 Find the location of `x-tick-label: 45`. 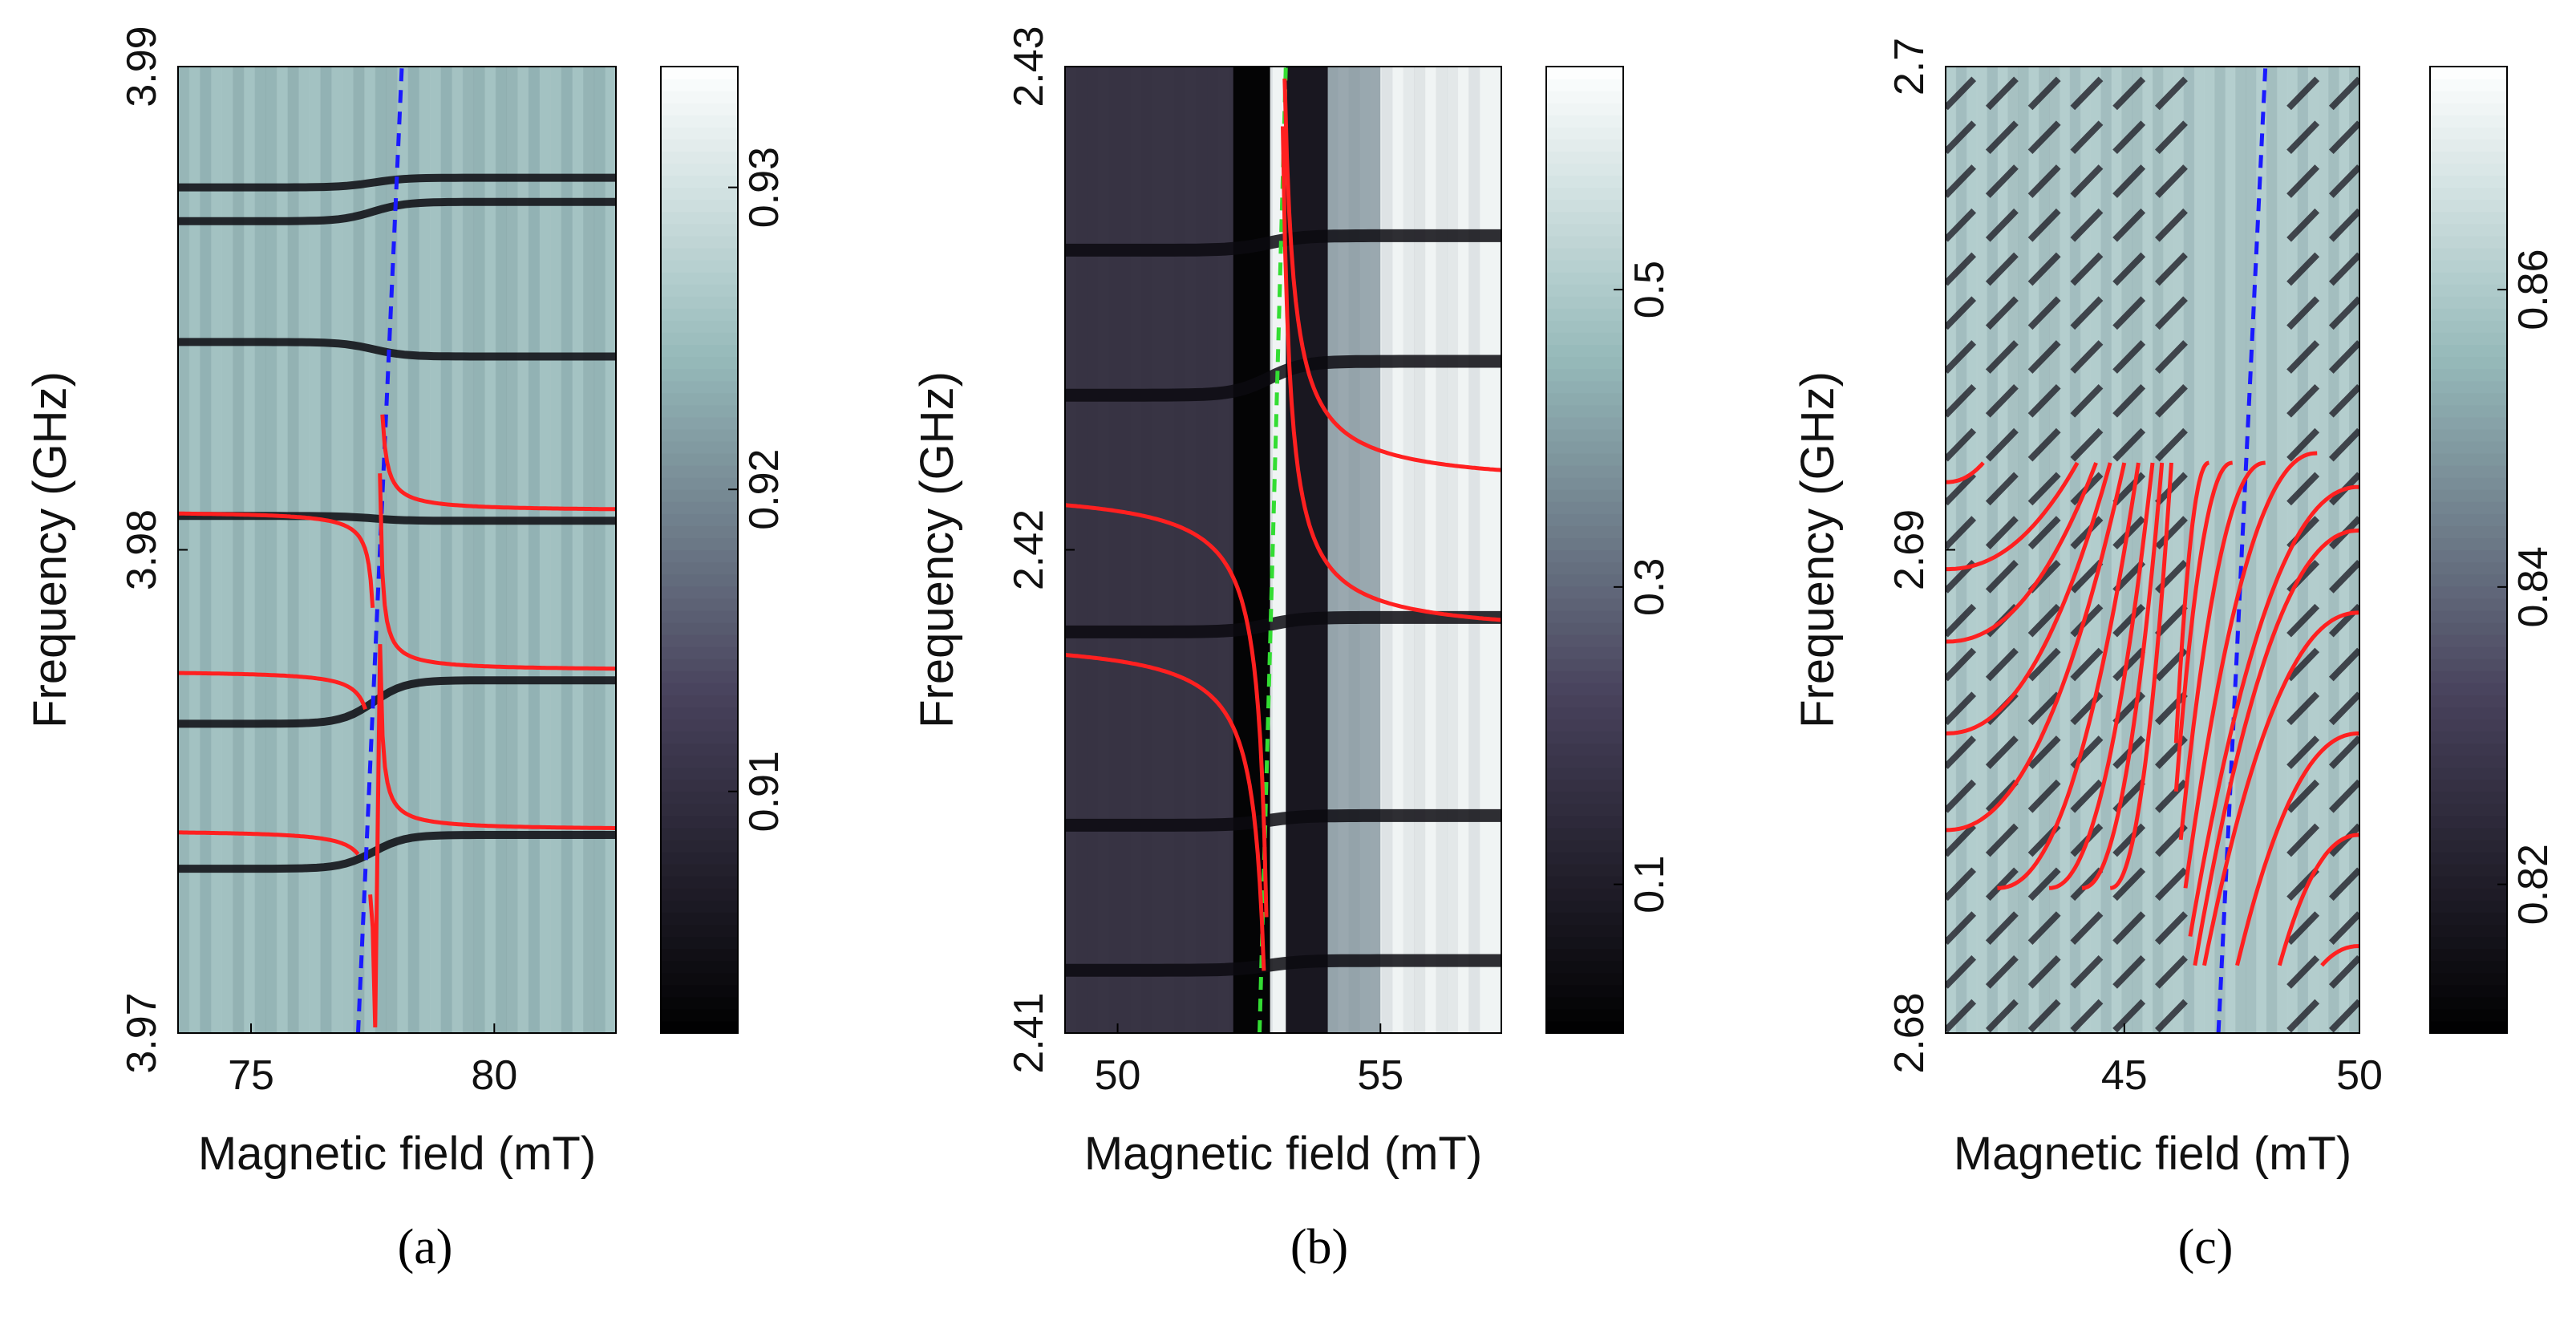

x-tick-label: 45 is located at coordinates (2124, 1075).